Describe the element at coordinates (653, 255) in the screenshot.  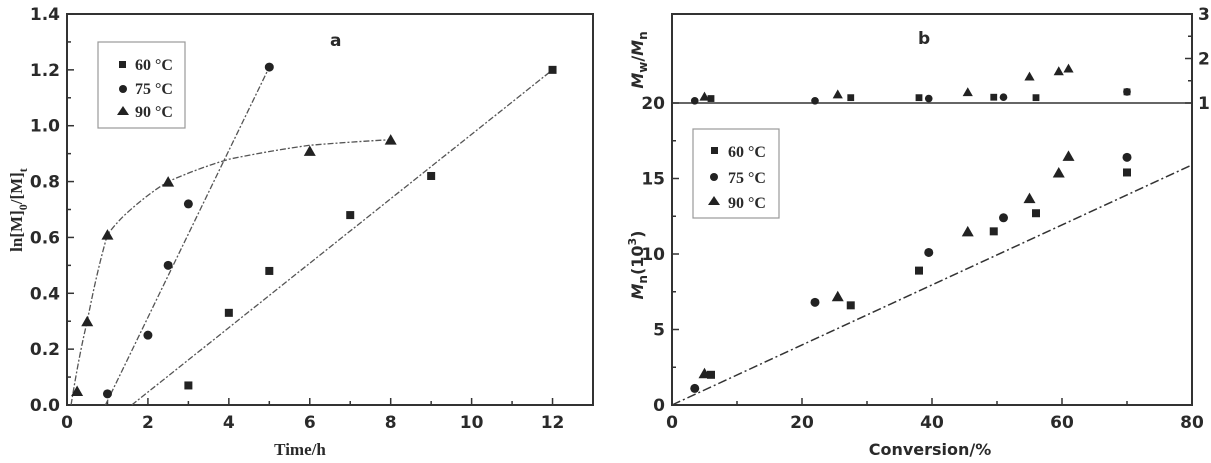
I see `y-tick-label: 10` at that location.